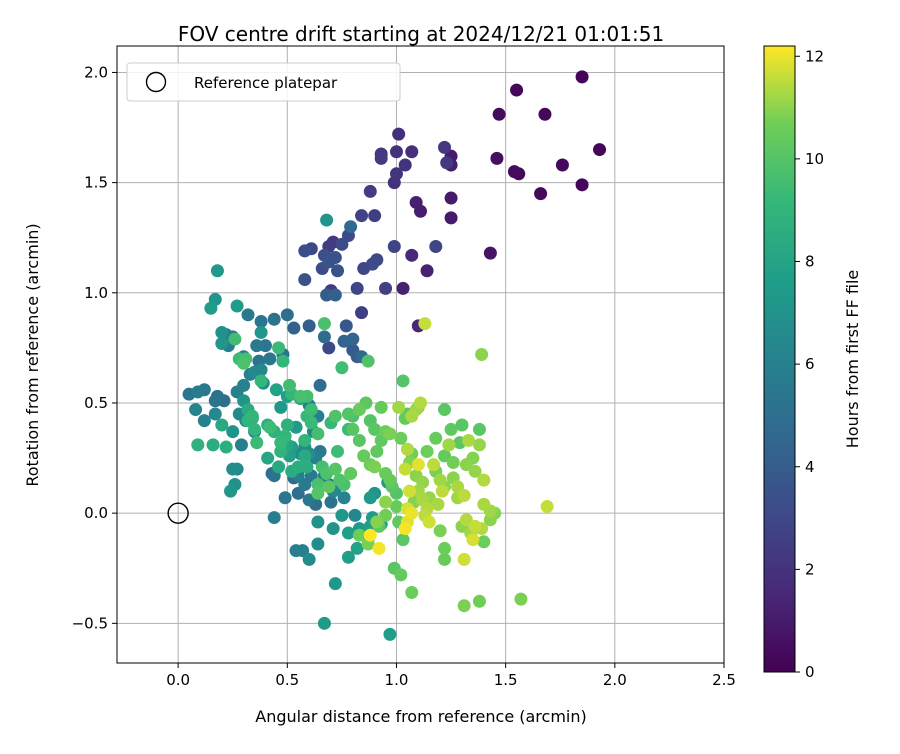  Describe the element at coordinates (96, 72) in the screenshot. I see `y-tick-label: 2.0` at that location.